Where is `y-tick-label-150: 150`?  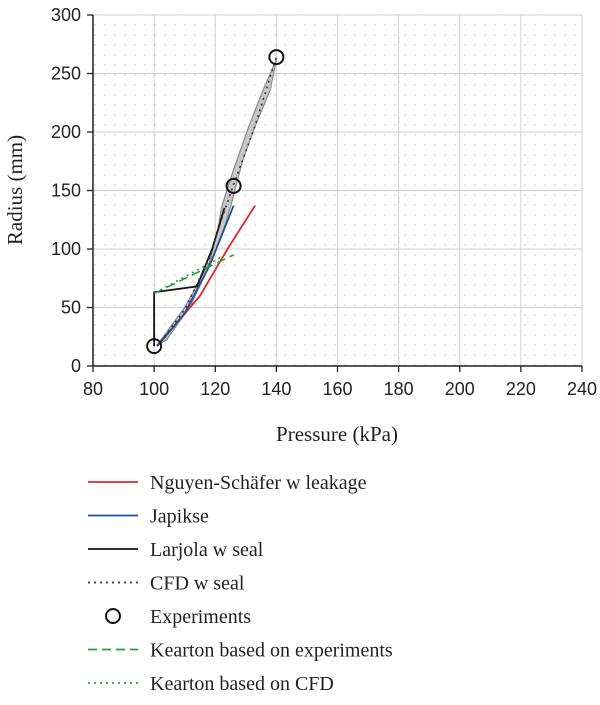
y-tick-label-150: 150 is located at coordinates (66, 191).